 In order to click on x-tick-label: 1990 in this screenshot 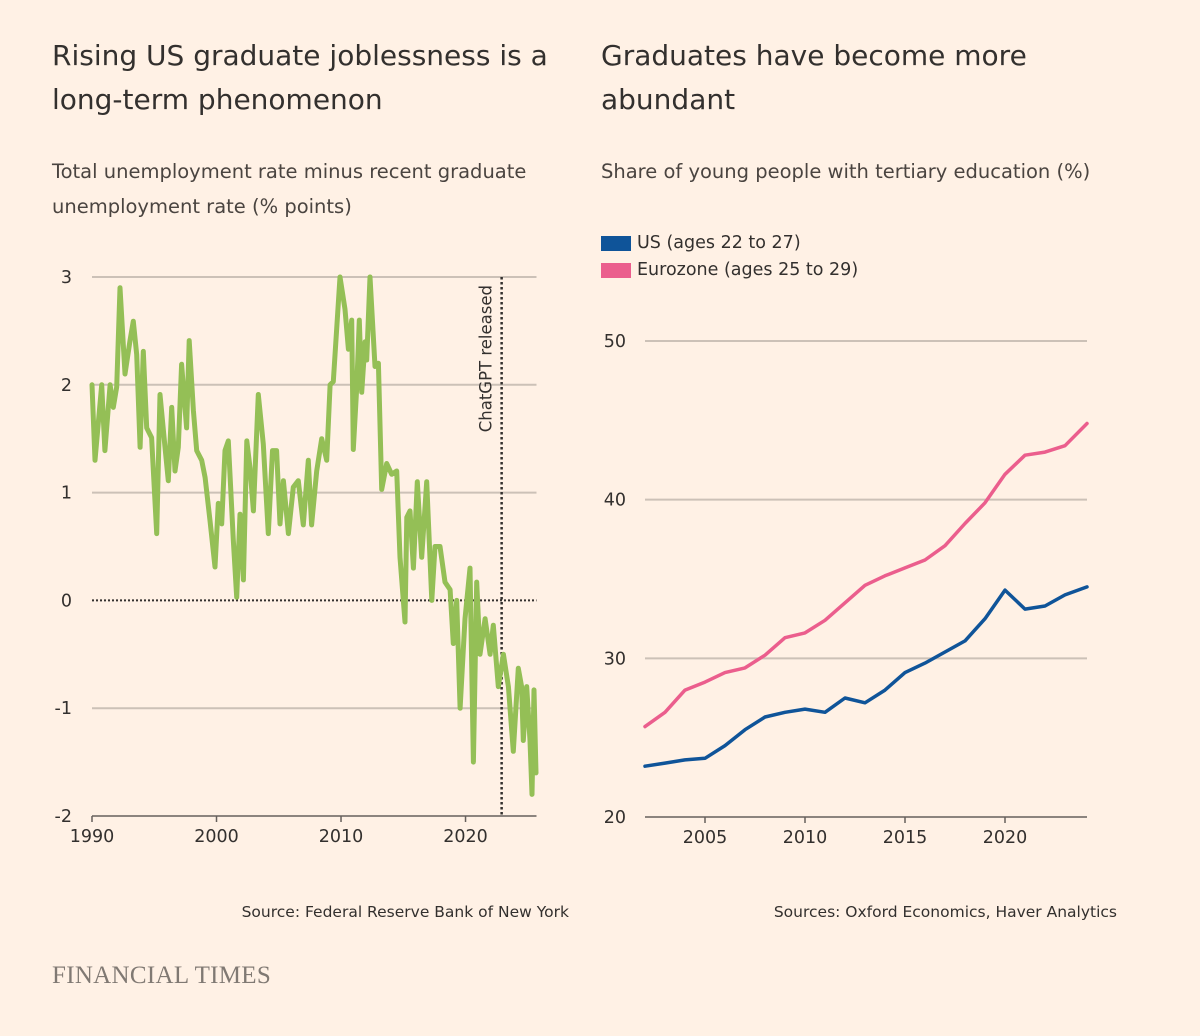, I will do `click(92, 837)`.